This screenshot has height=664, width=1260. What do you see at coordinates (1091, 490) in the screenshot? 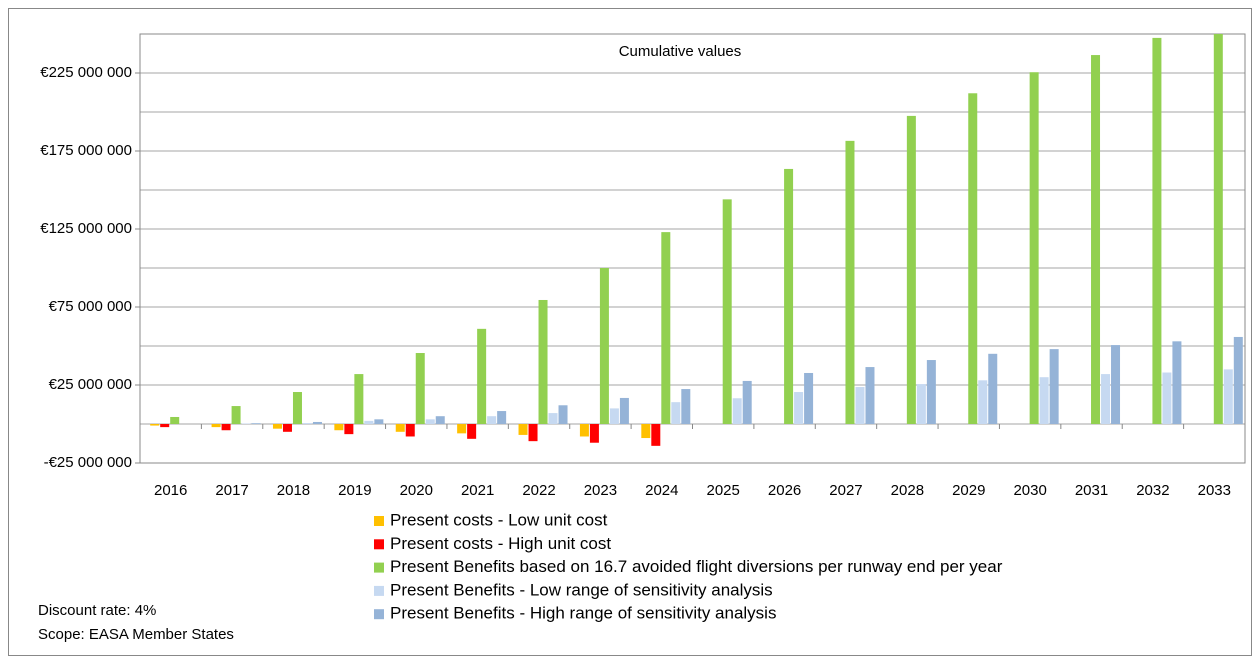
I see `x-tick-label: 2031` at bounding box center [1091, 490].